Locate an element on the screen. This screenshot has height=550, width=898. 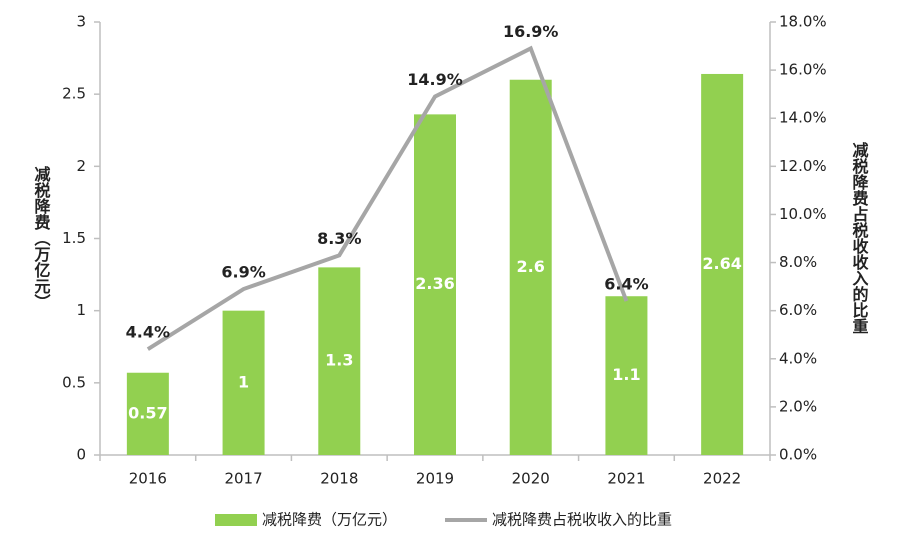
bar-value-label: 1.3 is located at coordinates (339, 360).